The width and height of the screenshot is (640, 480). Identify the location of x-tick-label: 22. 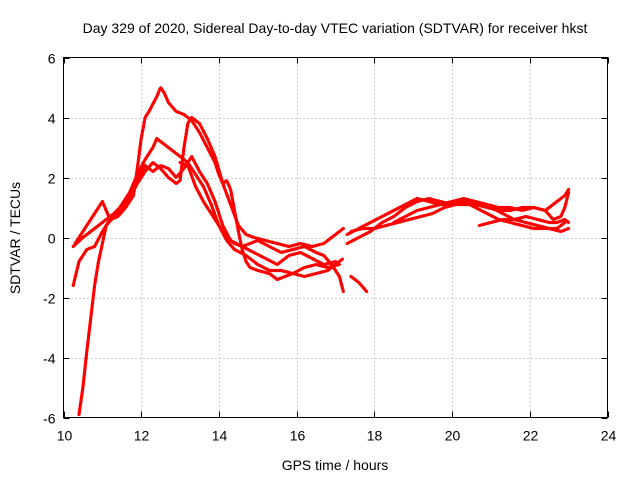
(531, 436).